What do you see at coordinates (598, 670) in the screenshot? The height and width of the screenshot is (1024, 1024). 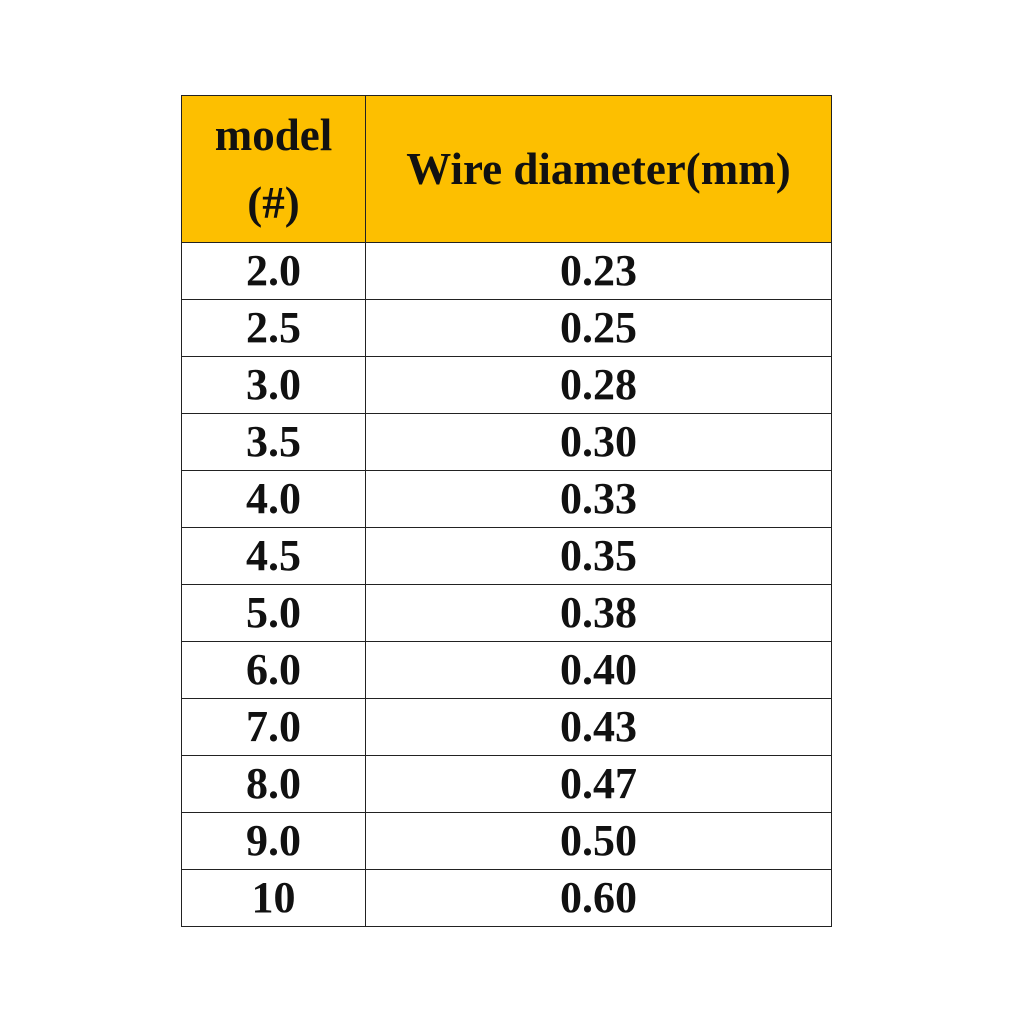 I see `diameter-cell: 0.40` at bounding box center [598, 670].